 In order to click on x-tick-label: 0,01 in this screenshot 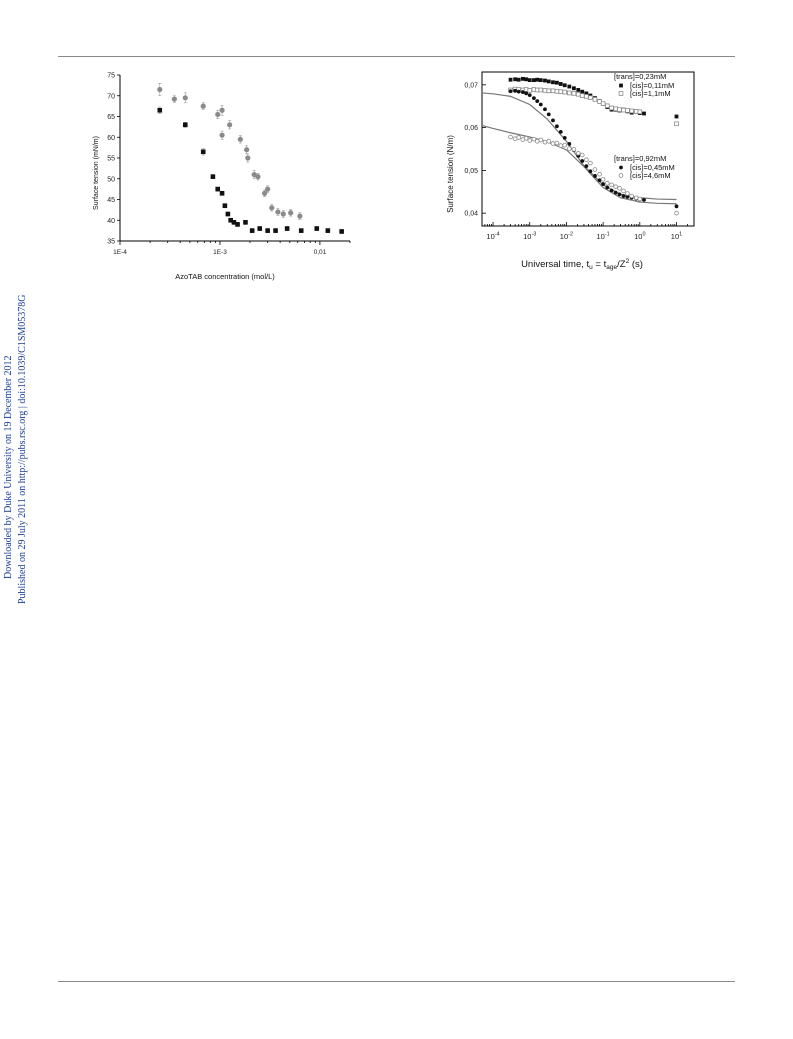, I will do `click(320, 252)`.